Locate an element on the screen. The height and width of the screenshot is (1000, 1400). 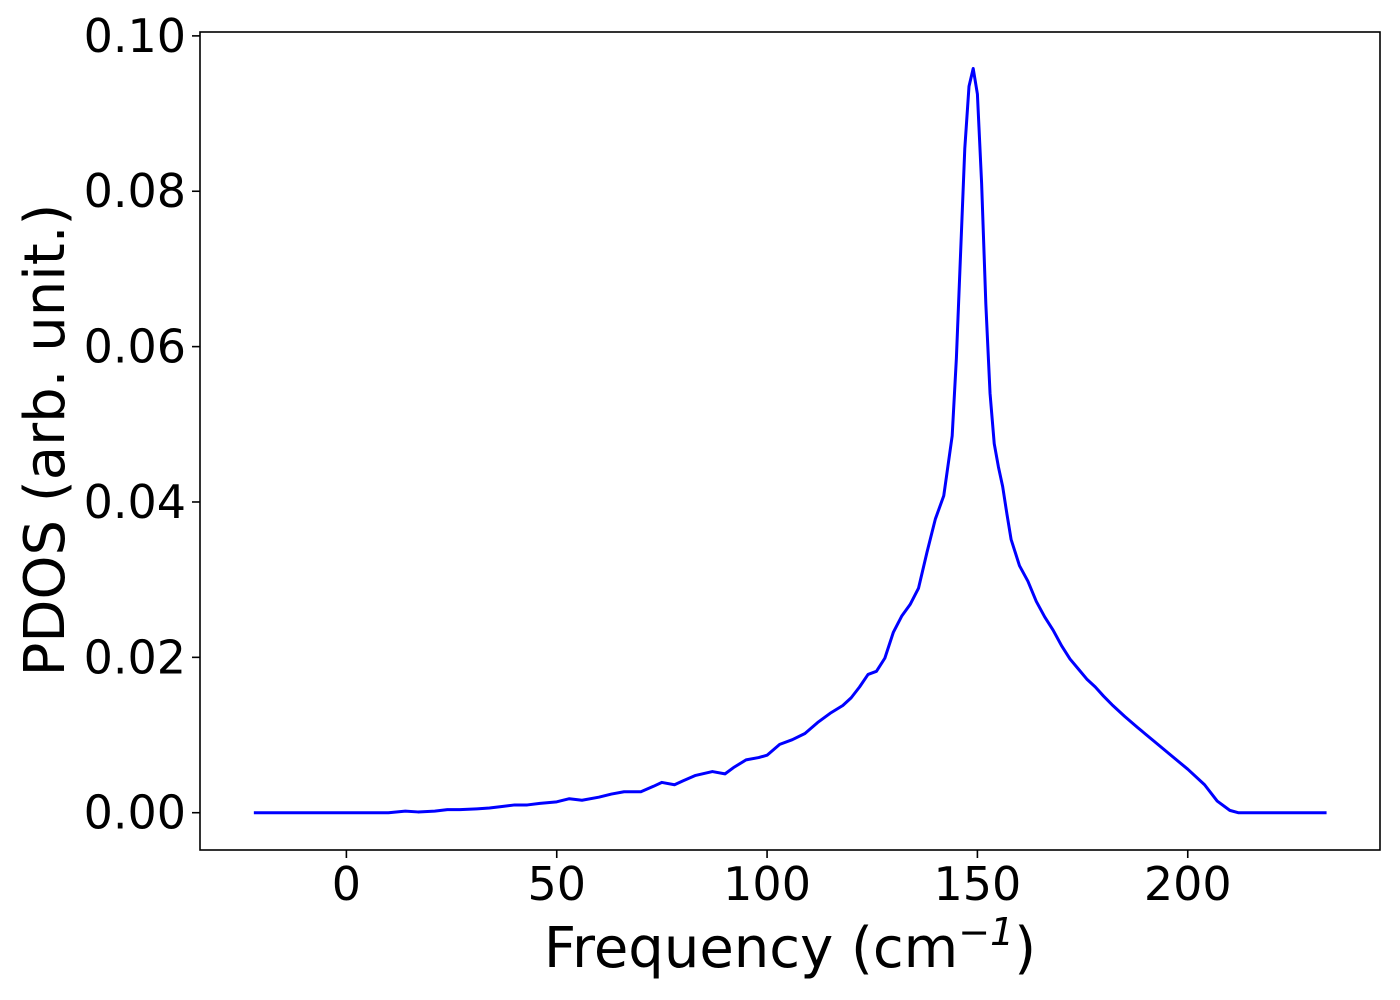
x-axis-title: Frequency (cm−1) is located at coordinates (790, 945).